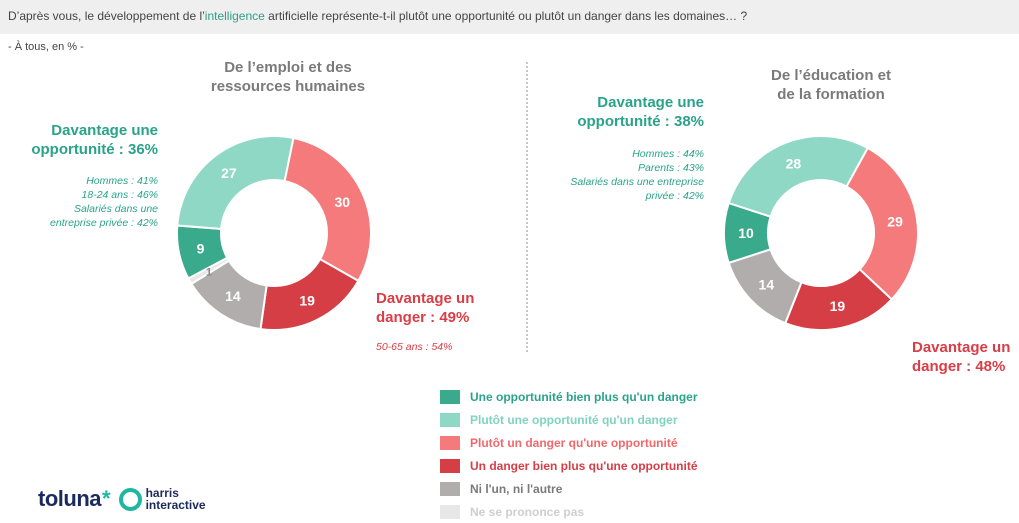 The image size is (1019, 523). Describe the element at coordinates (288, 77) in the screenshot. I see `chart-title-emploi: De l’emploi et des ressources humaines` at that location.